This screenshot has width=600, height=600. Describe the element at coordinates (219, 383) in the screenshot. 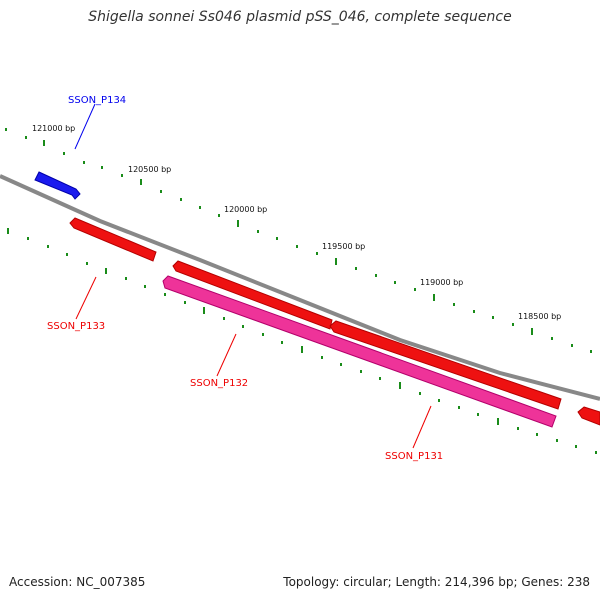

I see `gene-label-p132: SSON_P132` at that location.